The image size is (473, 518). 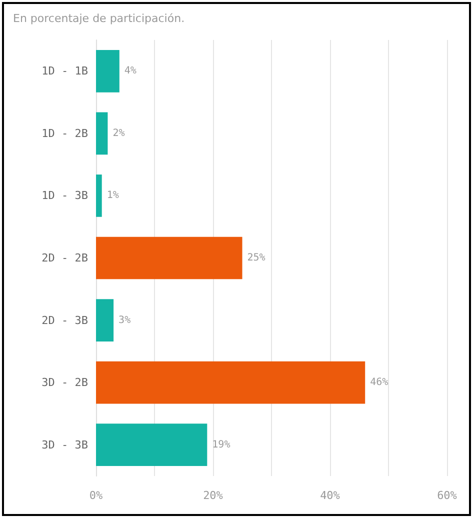 I want to click on y-tick-label: 3D - 2B, so click(x=65, y=383).